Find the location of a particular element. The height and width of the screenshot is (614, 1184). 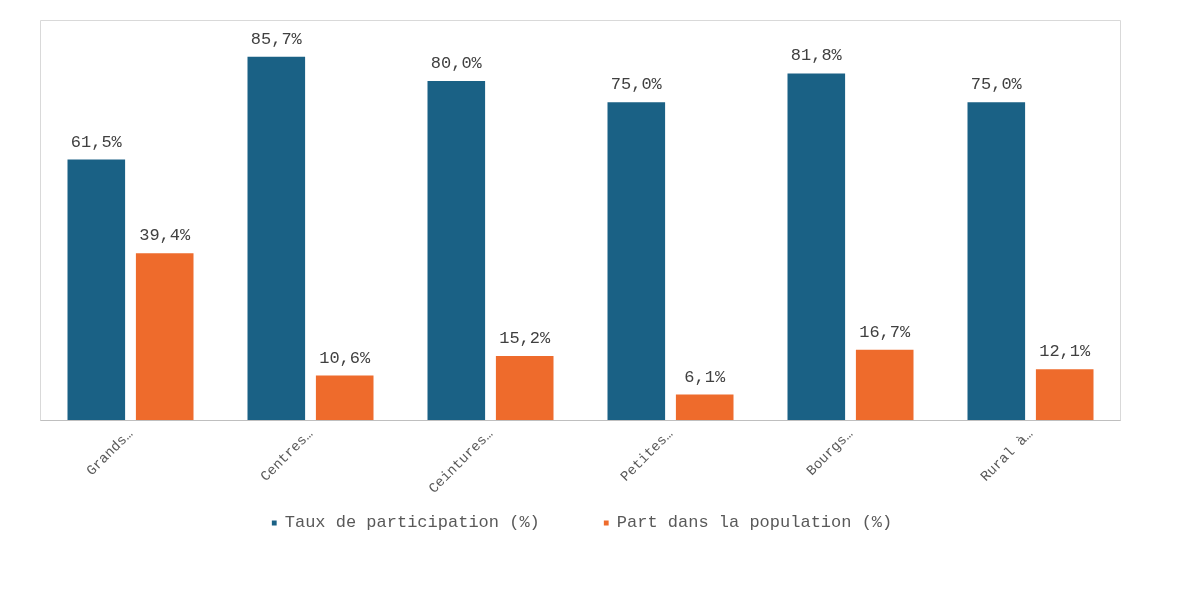

data-label: 85,7% is located at coordinates (276, 39).